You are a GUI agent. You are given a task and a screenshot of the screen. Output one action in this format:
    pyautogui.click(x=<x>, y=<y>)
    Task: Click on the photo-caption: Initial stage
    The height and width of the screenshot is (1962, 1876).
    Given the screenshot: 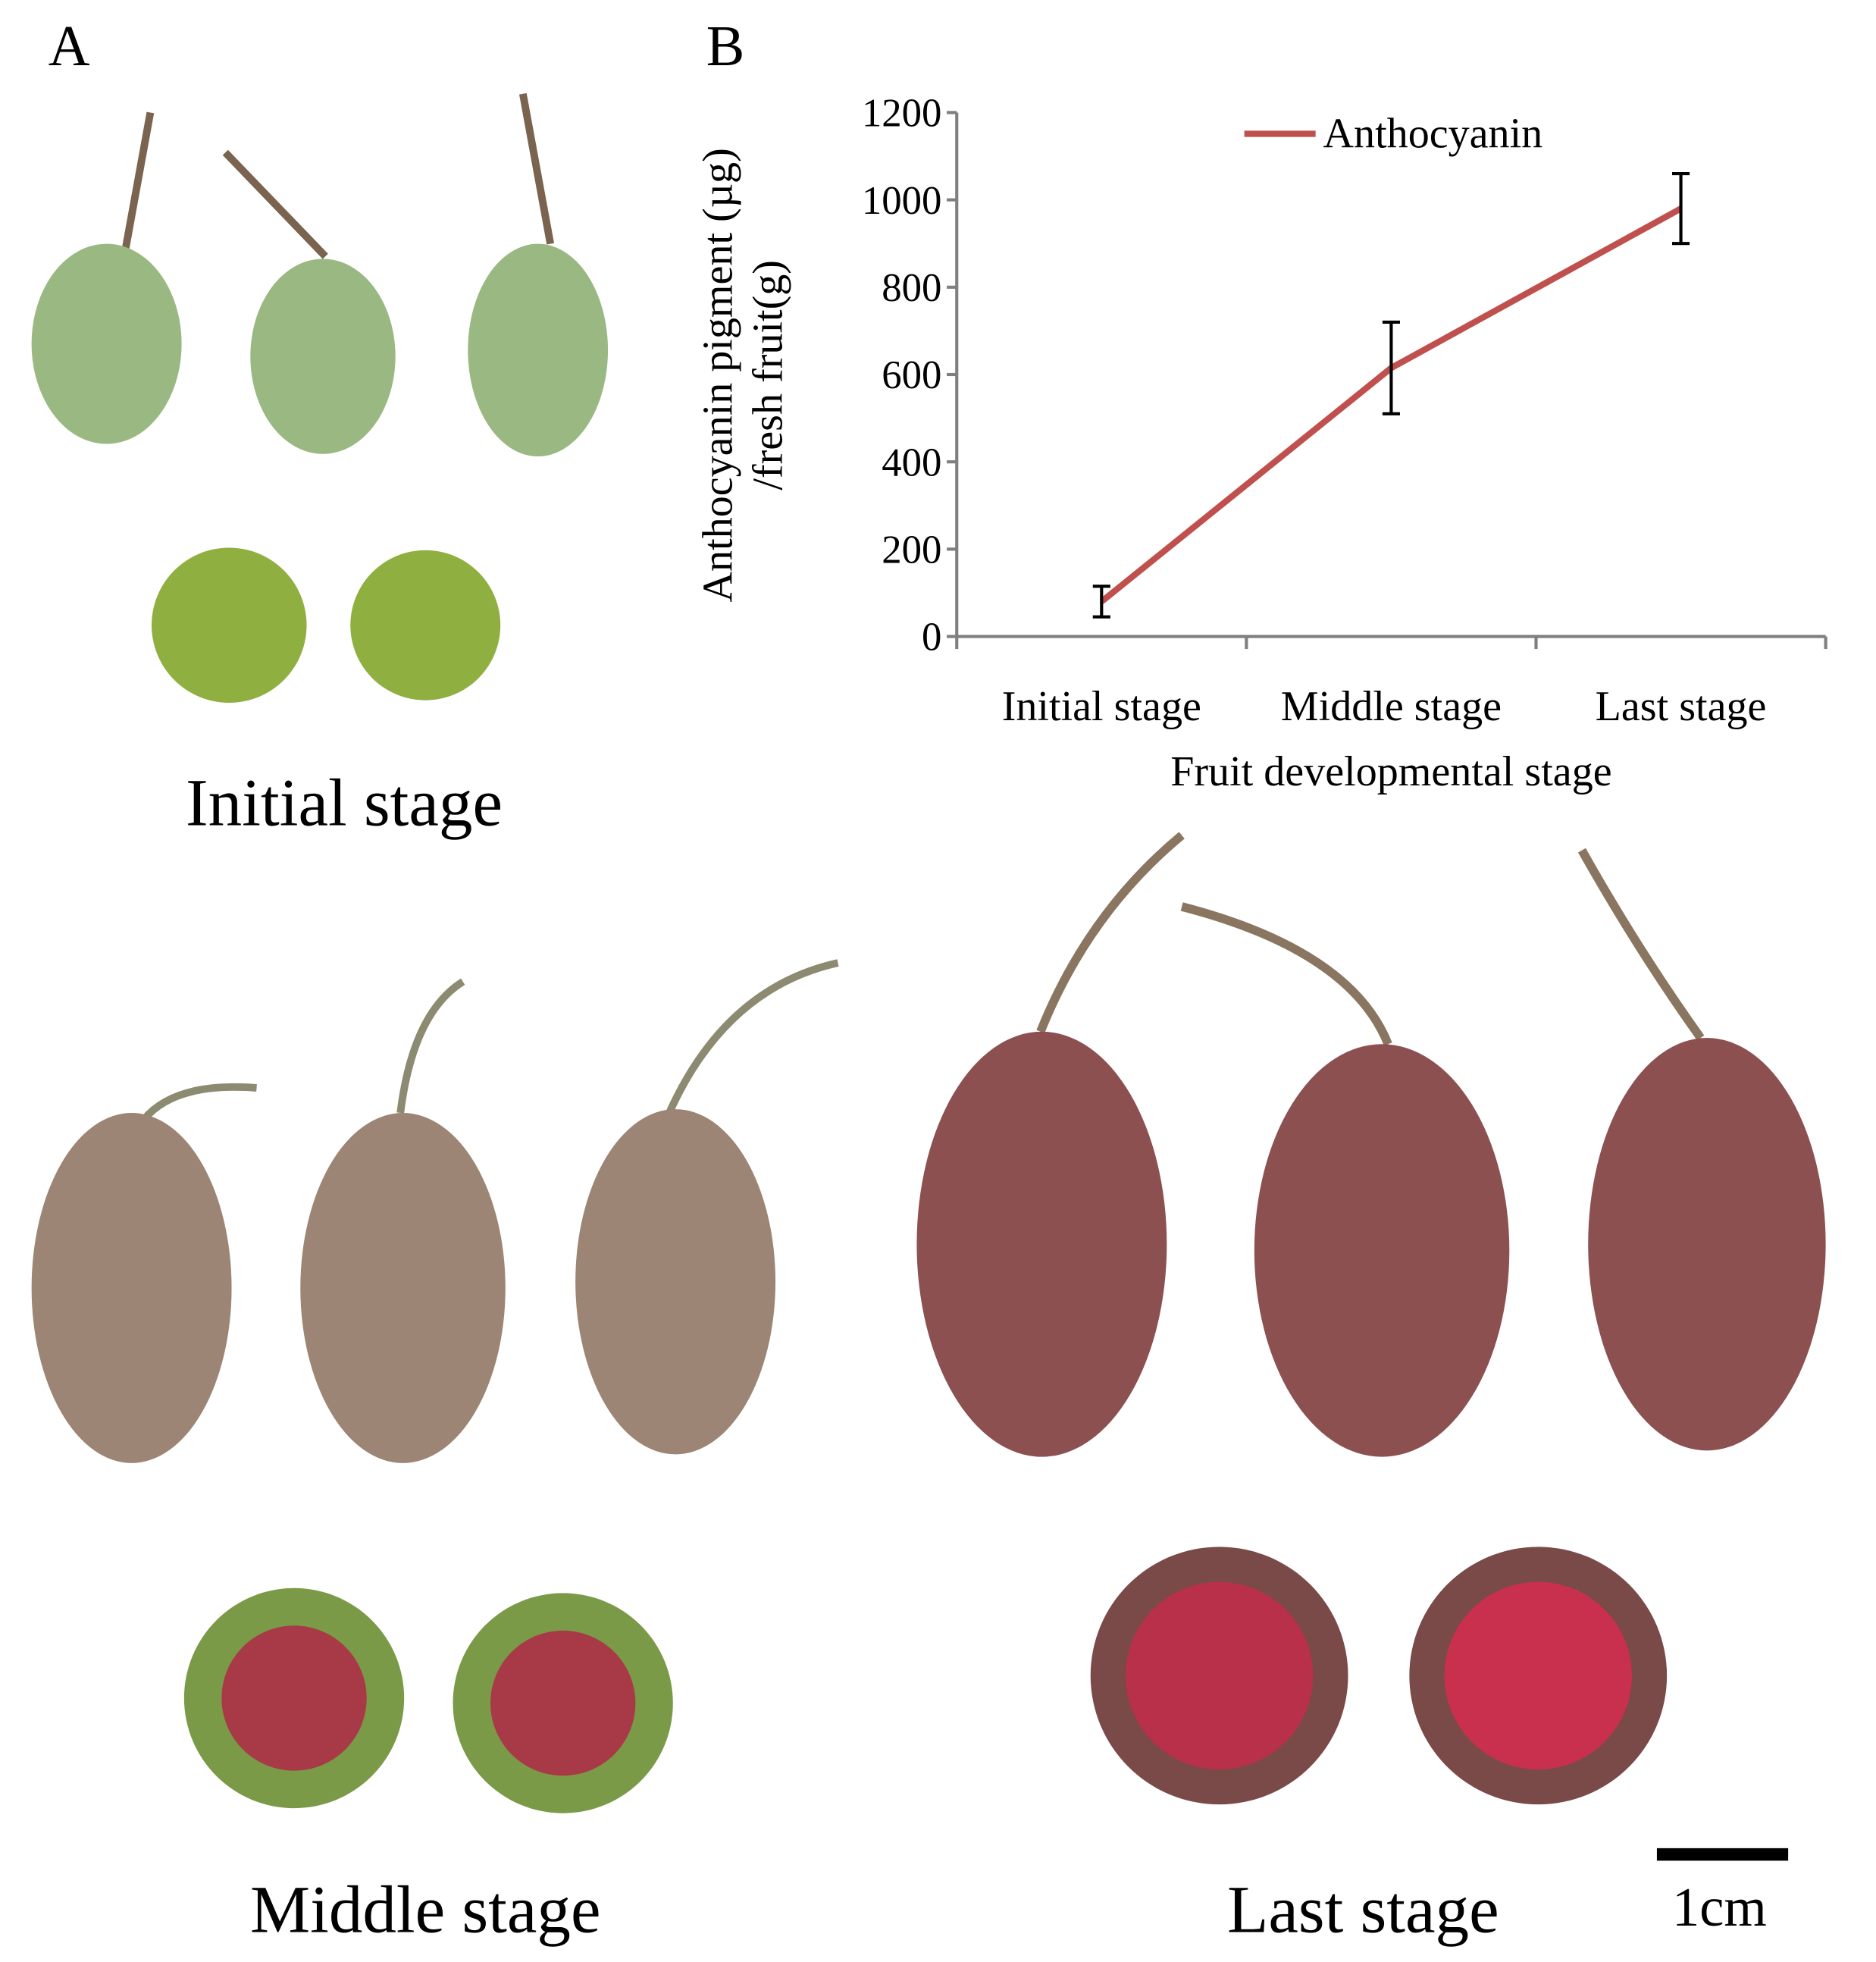 What is the action you would take?
    pyautogui.click(x=344, y=803)
    